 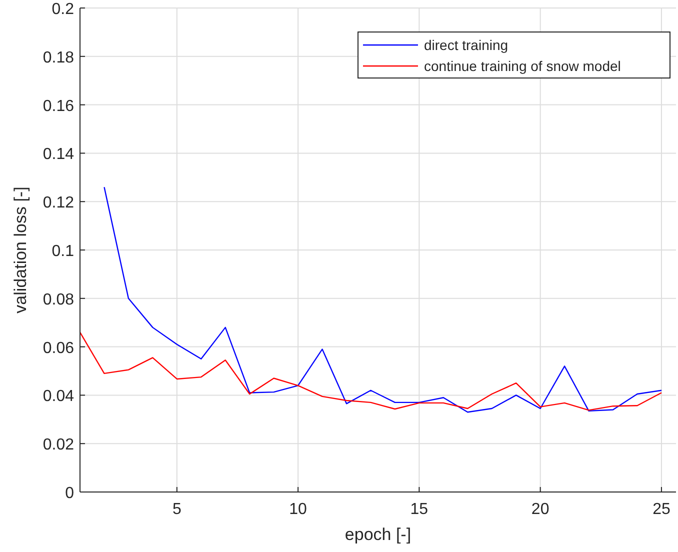 What do you see at coordinates (63, 9) in the screenshot?
I see `y-tick-label: 0.2` at bounding box center [63, 9].